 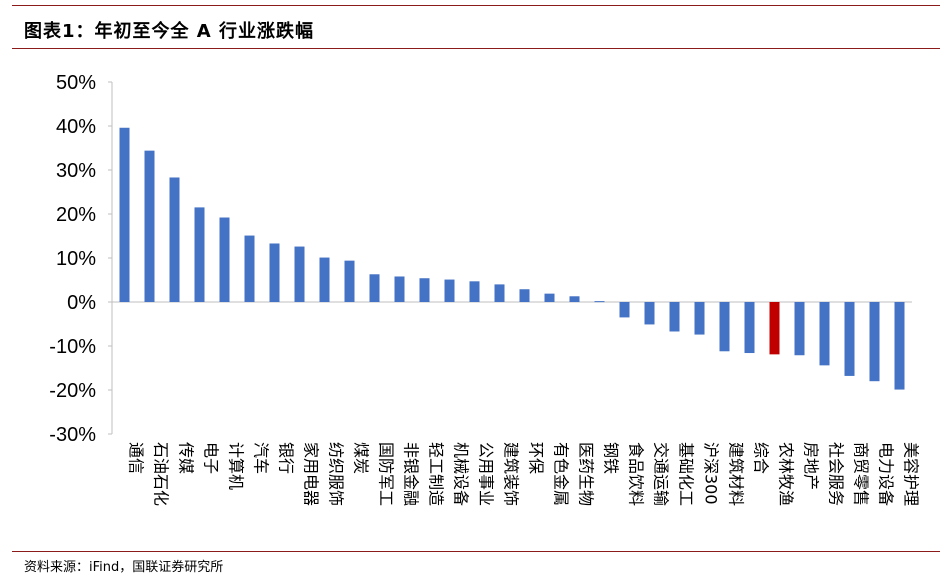 I want to click on x-tick-label: 房地产, so click(x=811, y=466).